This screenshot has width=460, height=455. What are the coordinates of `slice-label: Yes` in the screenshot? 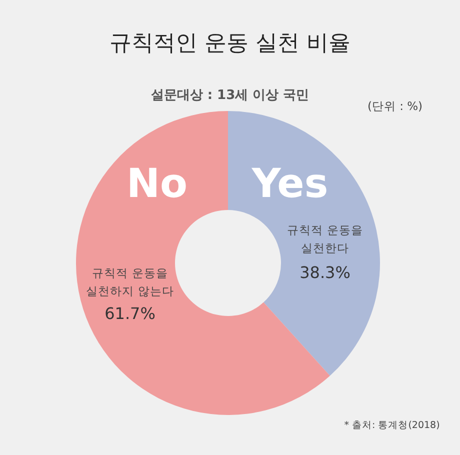 It's located at (289, 184).